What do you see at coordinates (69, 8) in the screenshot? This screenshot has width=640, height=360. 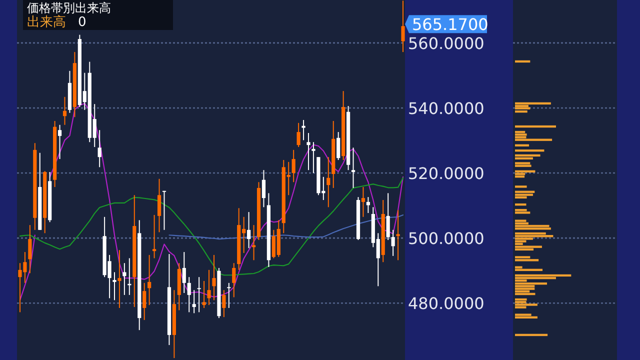 I see `chart-title: 価格帯別出来高` at bounding box center [69, 8].